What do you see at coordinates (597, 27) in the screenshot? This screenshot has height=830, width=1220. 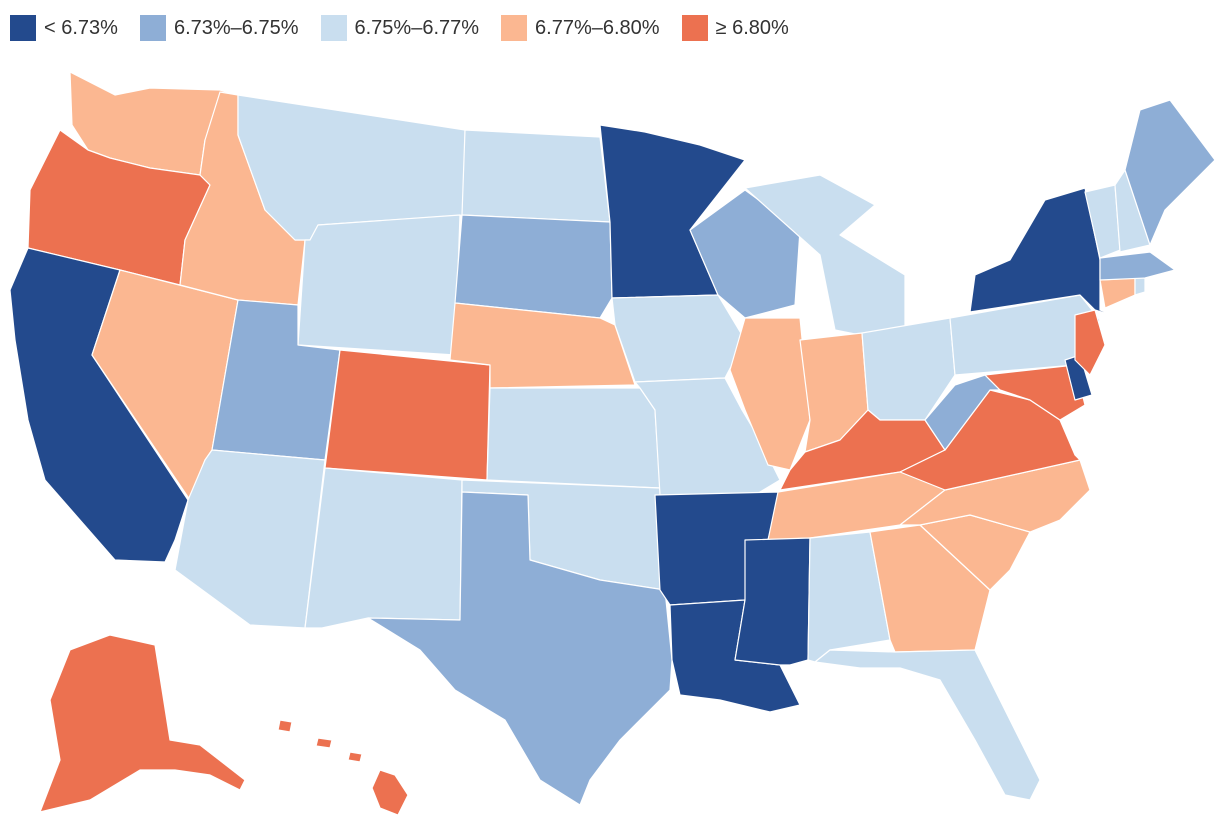 I see `legend-label: 6.77%–6.80%` at bounding box center [597, 27].